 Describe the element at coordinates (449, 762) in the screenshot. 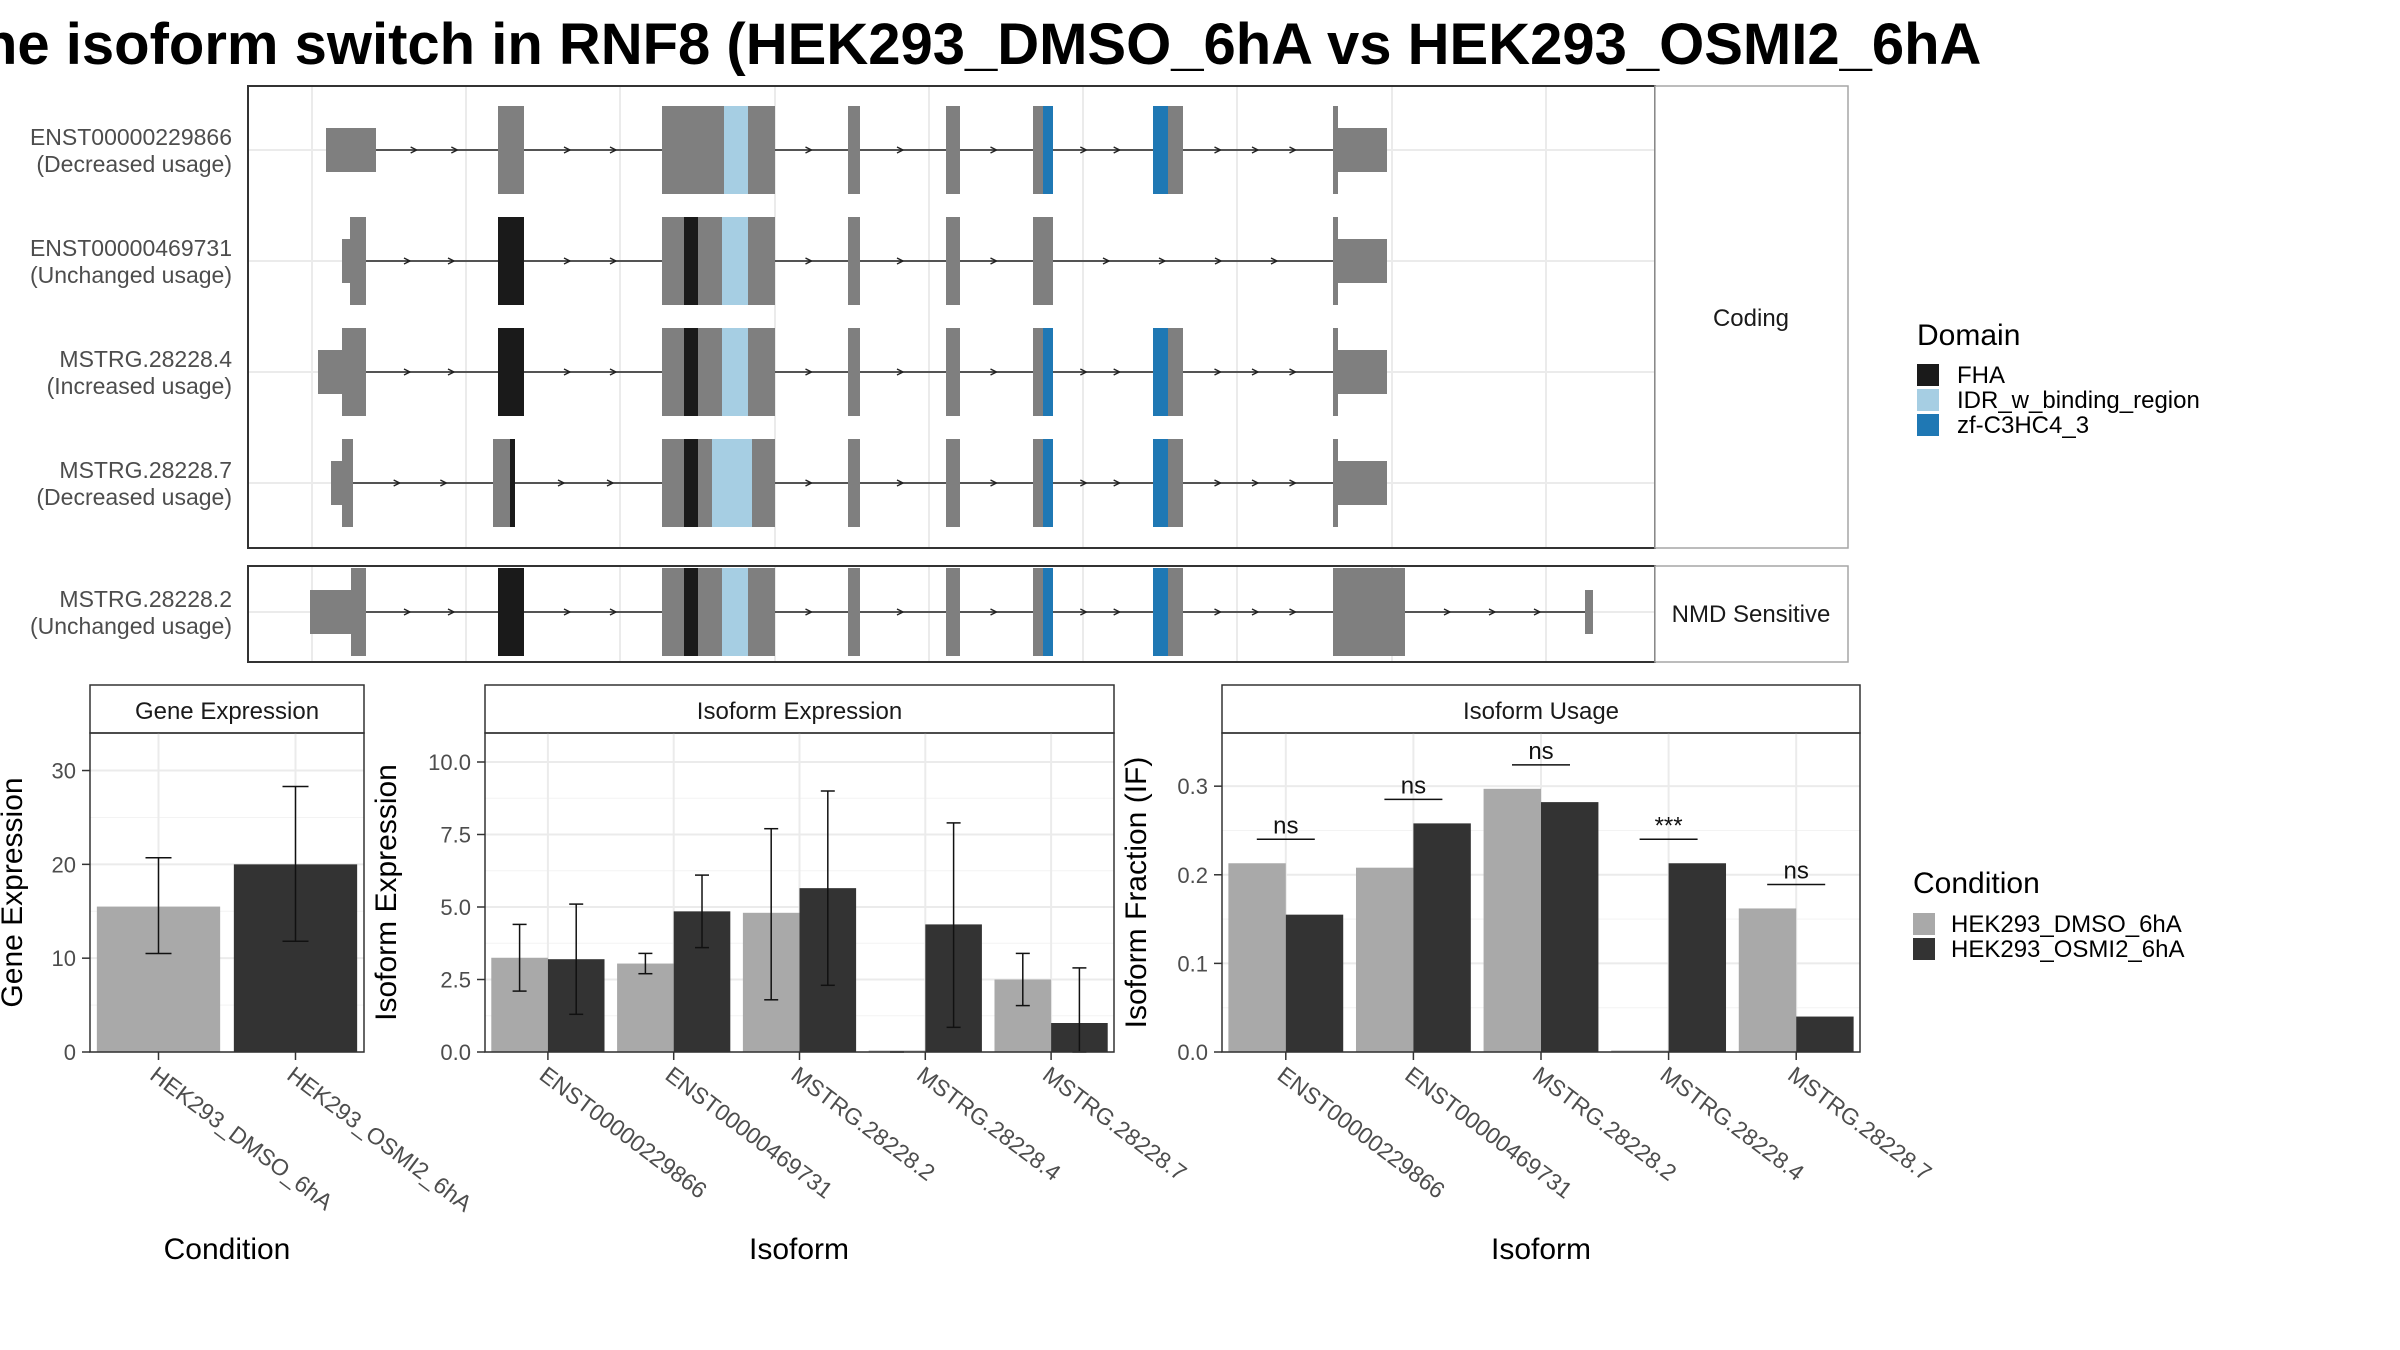

I see `y-tick-label: 10.0` at that location.